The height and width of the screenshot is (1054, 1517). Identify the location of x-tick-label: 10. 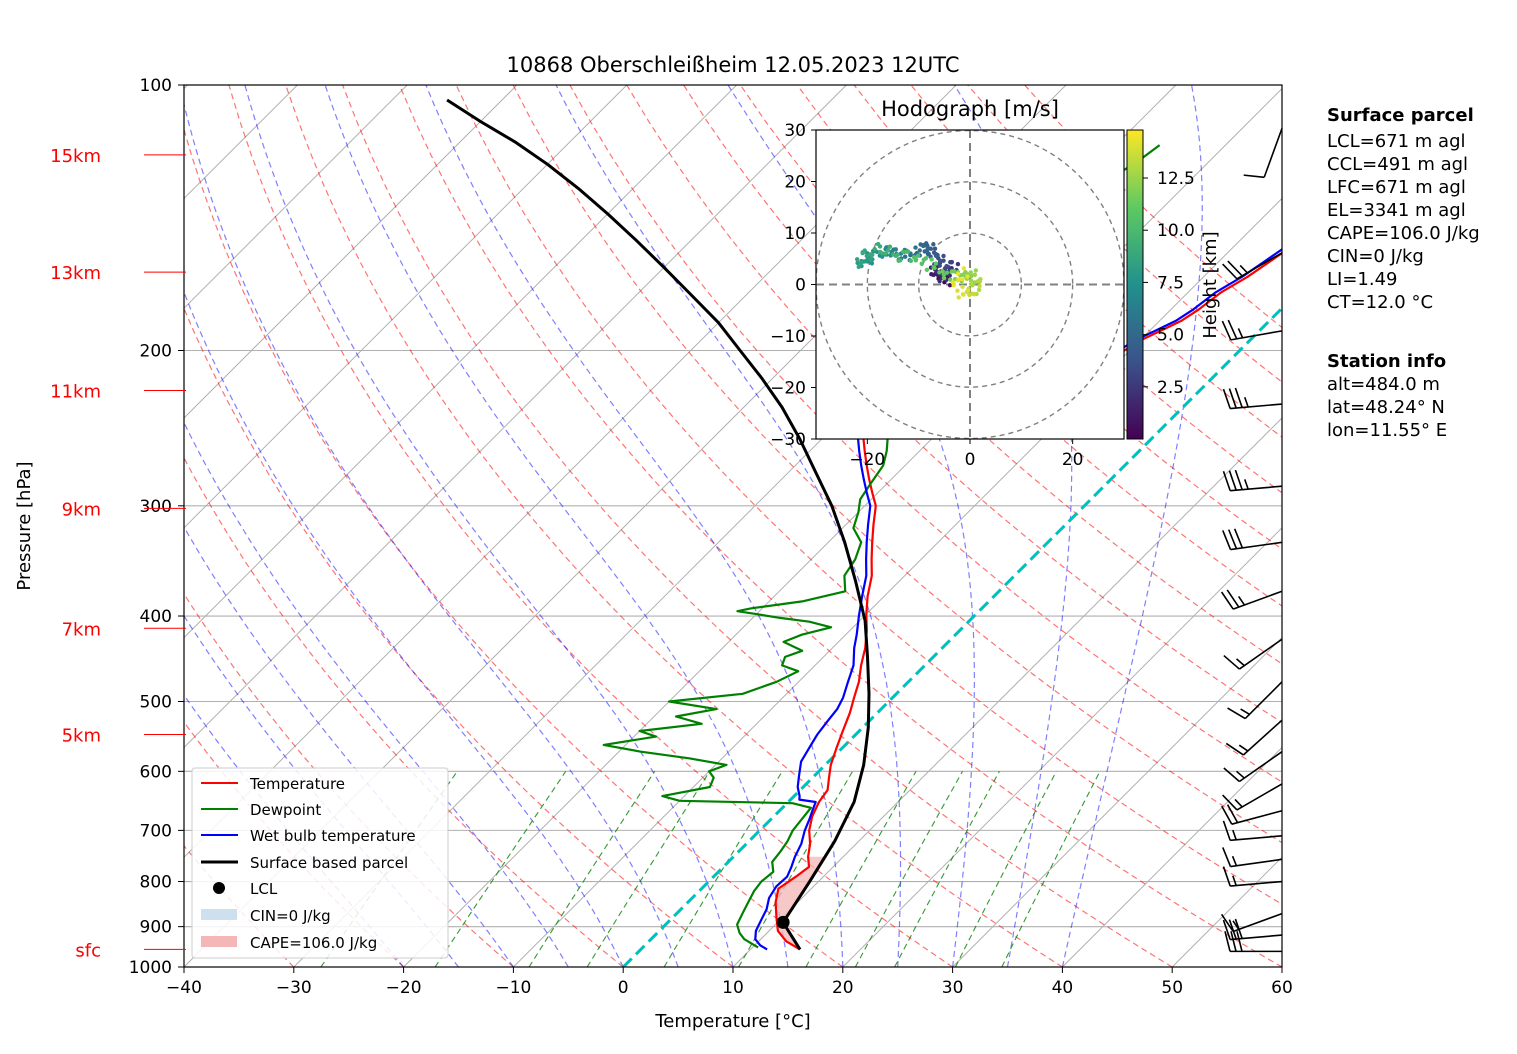
(733, 988).